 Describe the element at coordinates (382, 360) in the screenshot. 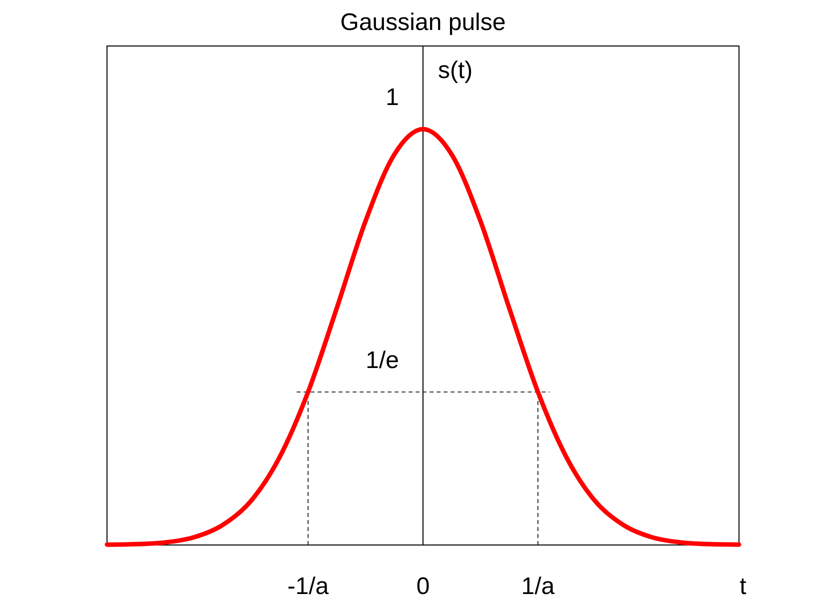

I see `annotation: 1/e` at that location.